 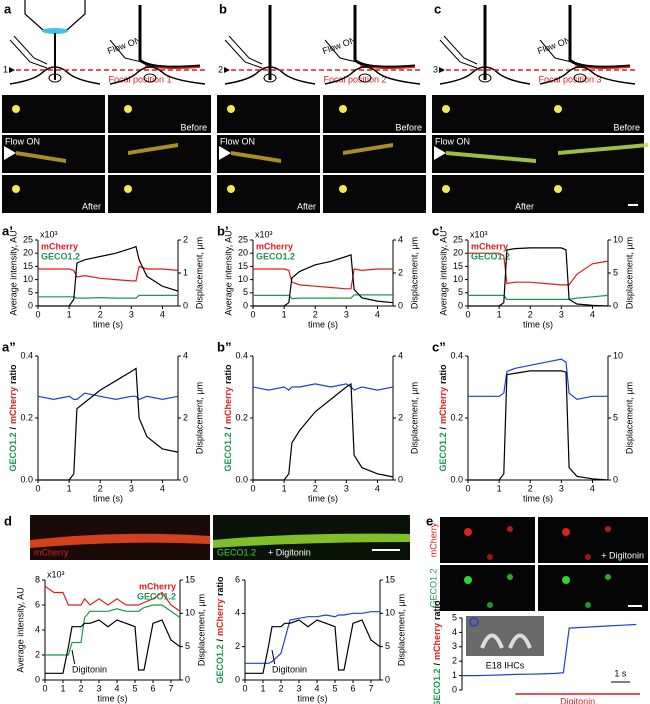 What do you see at coordinates (354, 79) in the screenshot?
I see `focal-label: Focal position 2` at bounding box center [354, 79].